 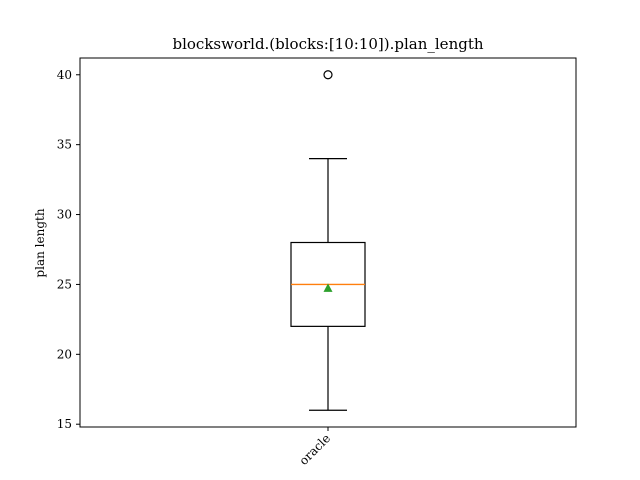 What do you see at coordinates (64, 75) in the screenshot?
I see `y-tick-label: 40` at bounding box center [64, 75].